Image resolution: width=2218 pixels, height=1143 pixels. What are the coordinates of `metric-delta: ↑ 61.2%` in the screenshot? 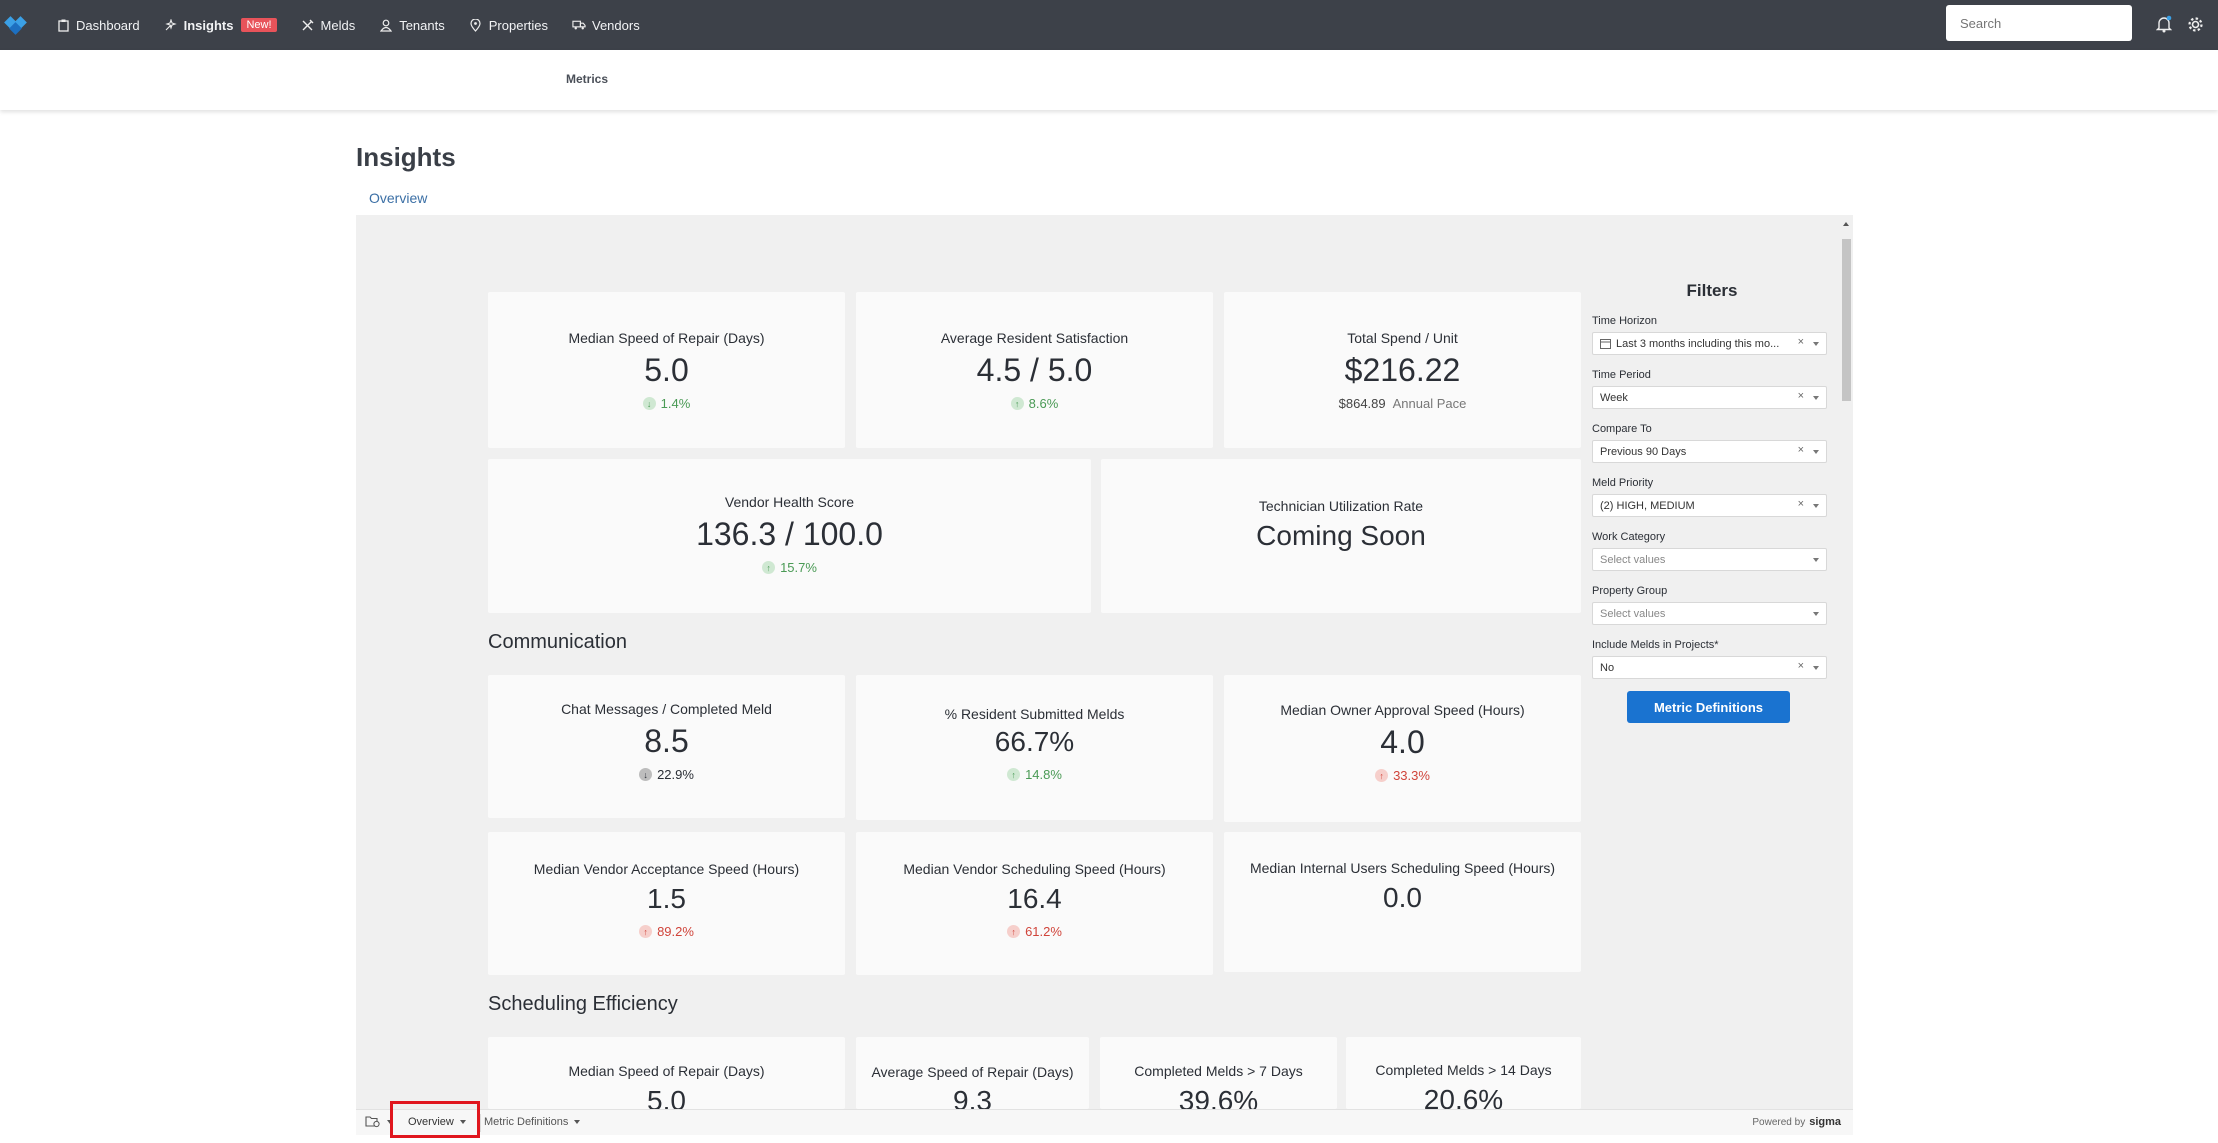 It's located at (1034, 931).